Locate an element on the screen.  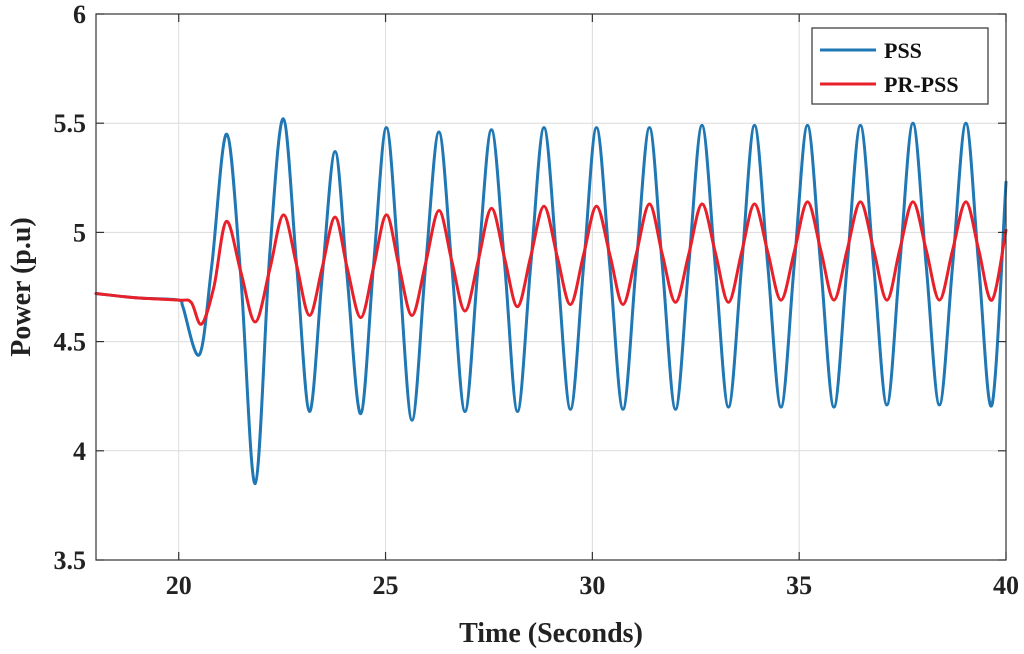
x-tick-label: 35 is located at coordinates (799, 585).